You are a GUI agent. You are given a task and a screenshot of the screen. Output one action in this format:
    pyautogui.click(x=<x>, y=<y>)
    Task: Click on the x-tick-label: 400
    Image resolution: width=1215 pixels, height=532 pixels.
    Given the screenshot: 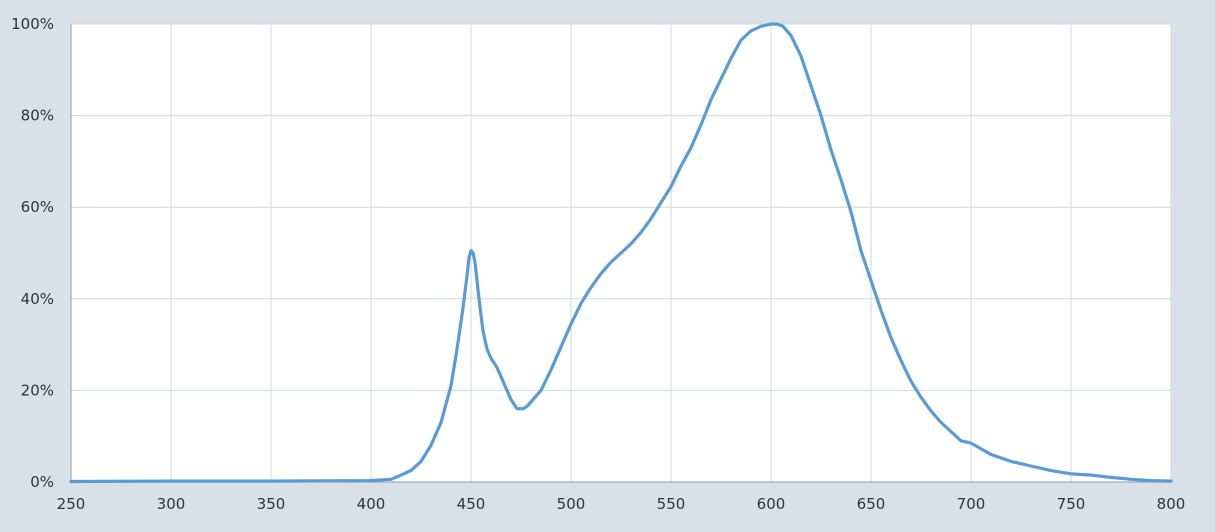 What is the action you would take?
    pyautogui.click(x=371, y=504)
    